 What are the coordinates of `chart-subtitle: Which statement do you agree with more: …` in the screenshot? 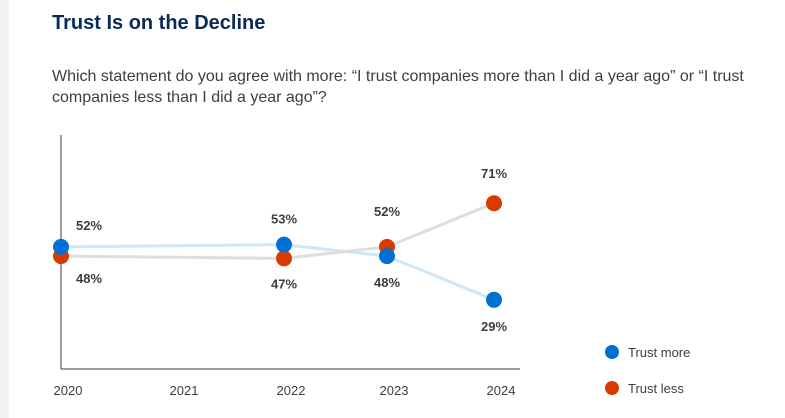 It's located at (398, 87).